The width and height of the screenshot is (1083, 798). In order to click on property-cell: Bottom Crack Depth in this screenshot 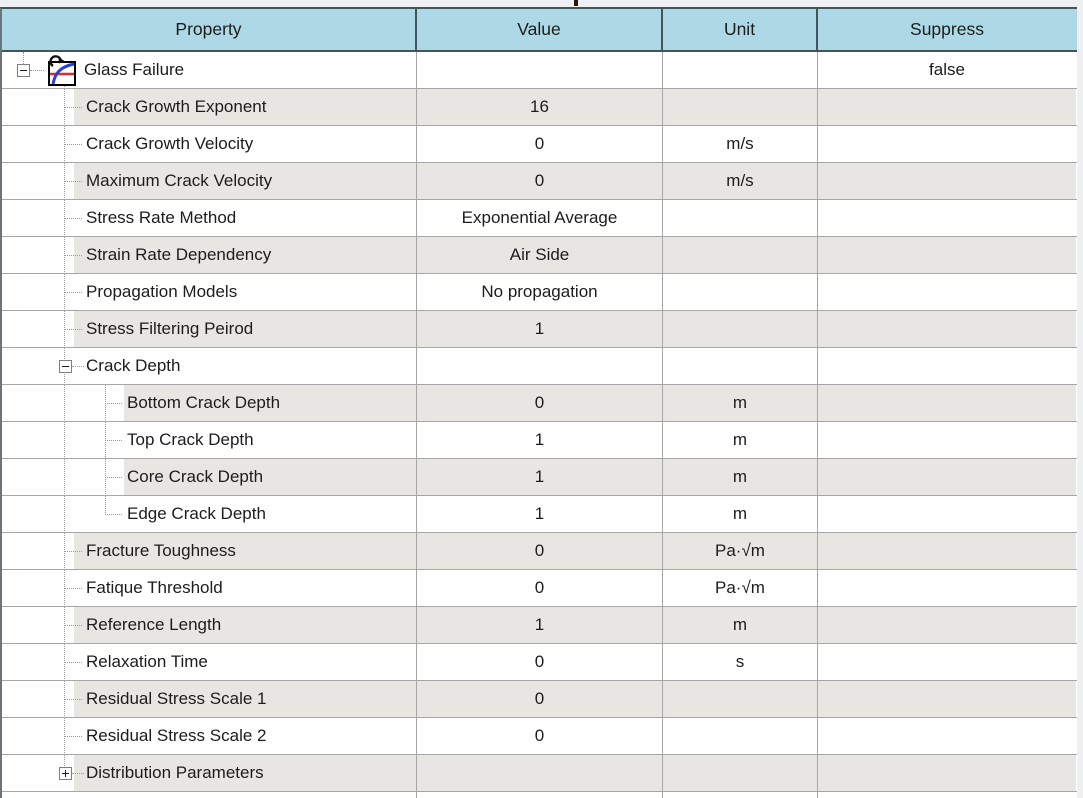, I will do `click(209, 403)`.